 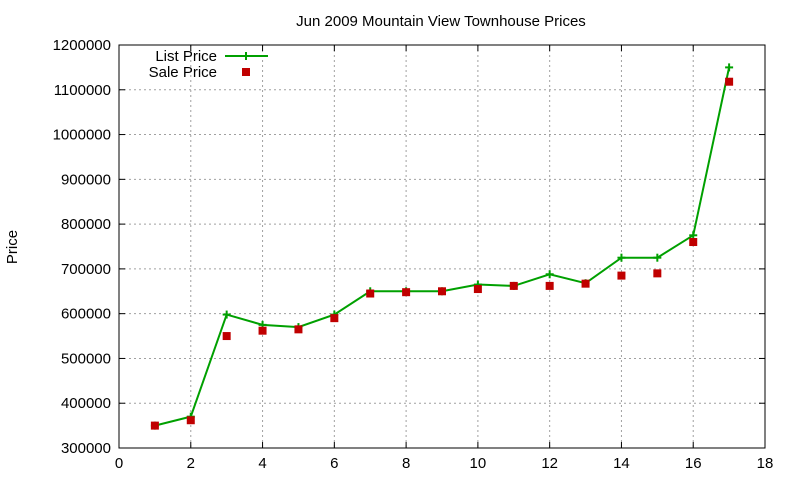 I want to click on chart-title: Jun 2009 Mountain View Townhouse Prices, so click(x=441, y=21).